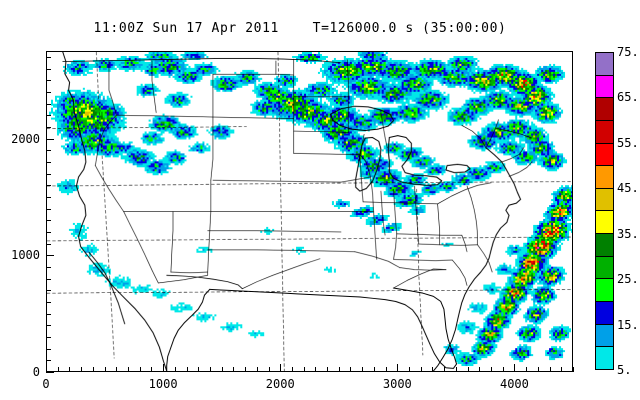  What do you see at coordinates (46, 384) in the screenshot?
I see `x-axis-label: 0` at bounding box center [46, 384].